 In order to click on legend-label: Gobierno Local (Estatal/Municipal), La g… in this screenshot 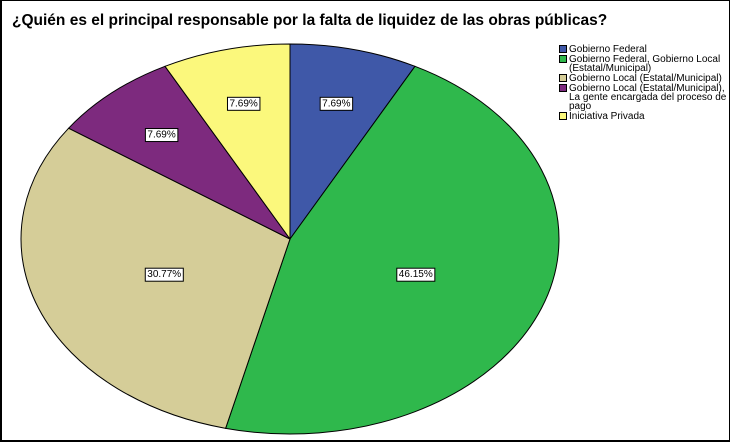, I will do `click(648, 97)`.